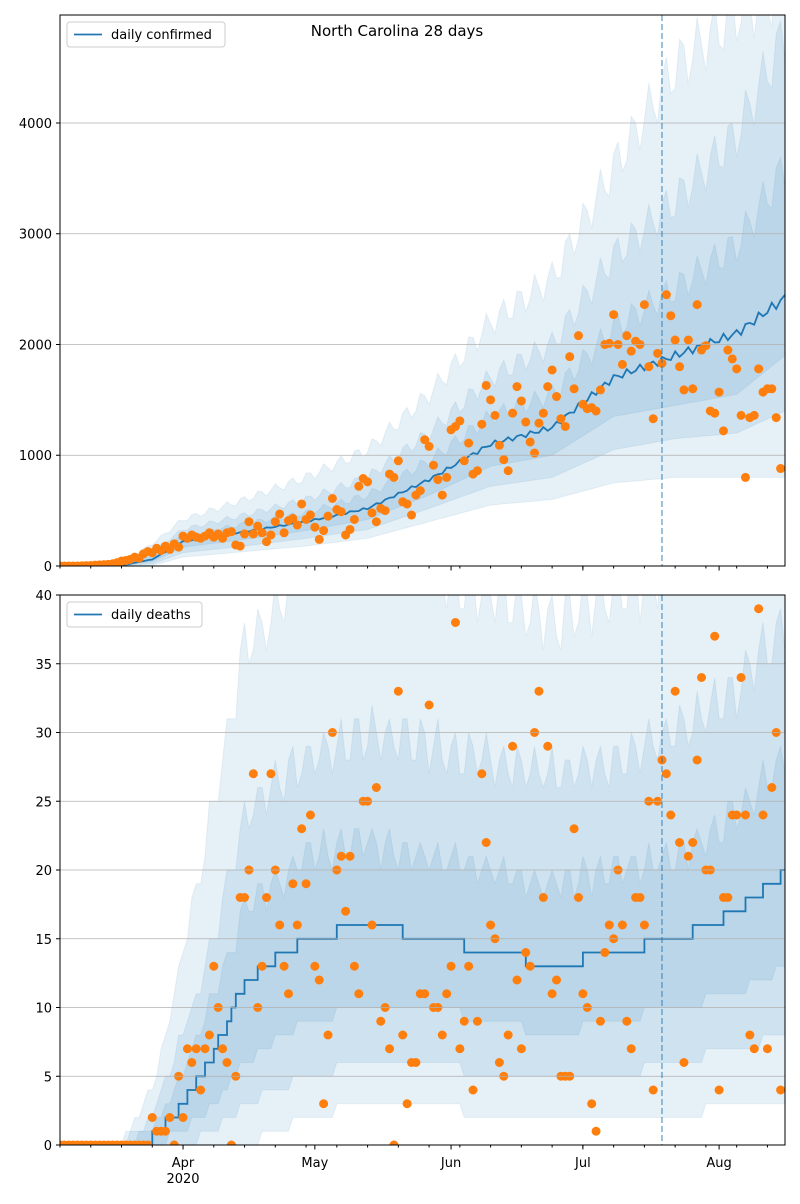  What do you see at coordinates (43, 596) in the screenshot?
I see `y-tick-label: 40` at bounding box center [43, 596].